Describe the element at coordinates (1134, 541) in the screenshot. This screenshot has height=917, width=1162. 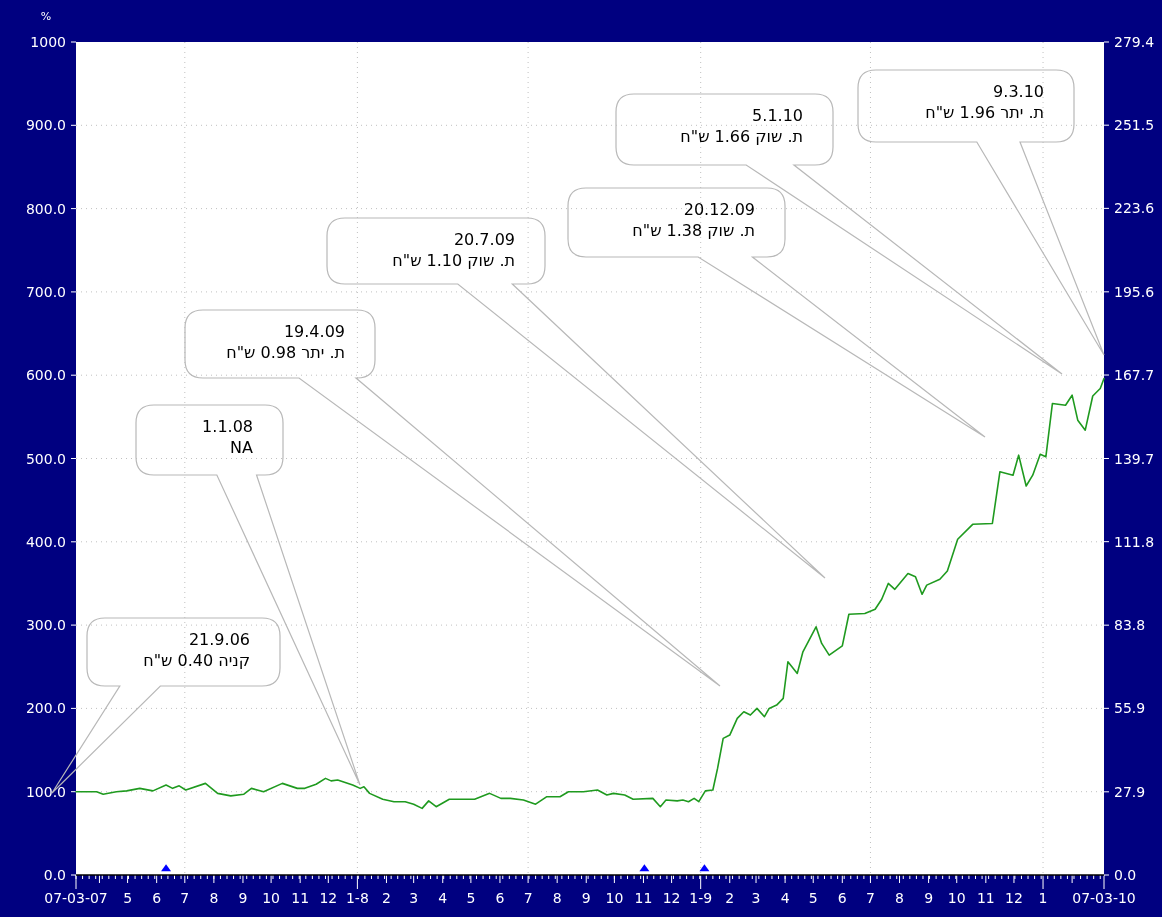
I see `y2-tick-label: 111.8` at that location.